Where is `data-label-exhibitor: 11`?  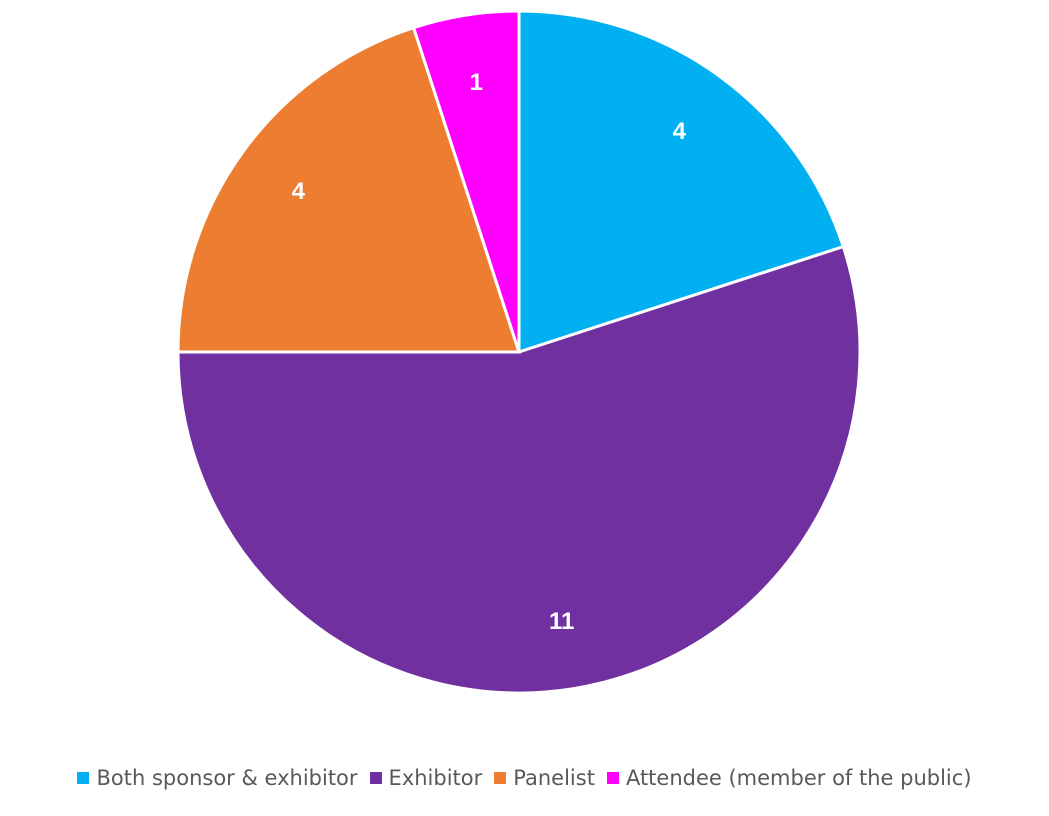
data-label-exhibitor: 11 is located at coordinates (561, 621).